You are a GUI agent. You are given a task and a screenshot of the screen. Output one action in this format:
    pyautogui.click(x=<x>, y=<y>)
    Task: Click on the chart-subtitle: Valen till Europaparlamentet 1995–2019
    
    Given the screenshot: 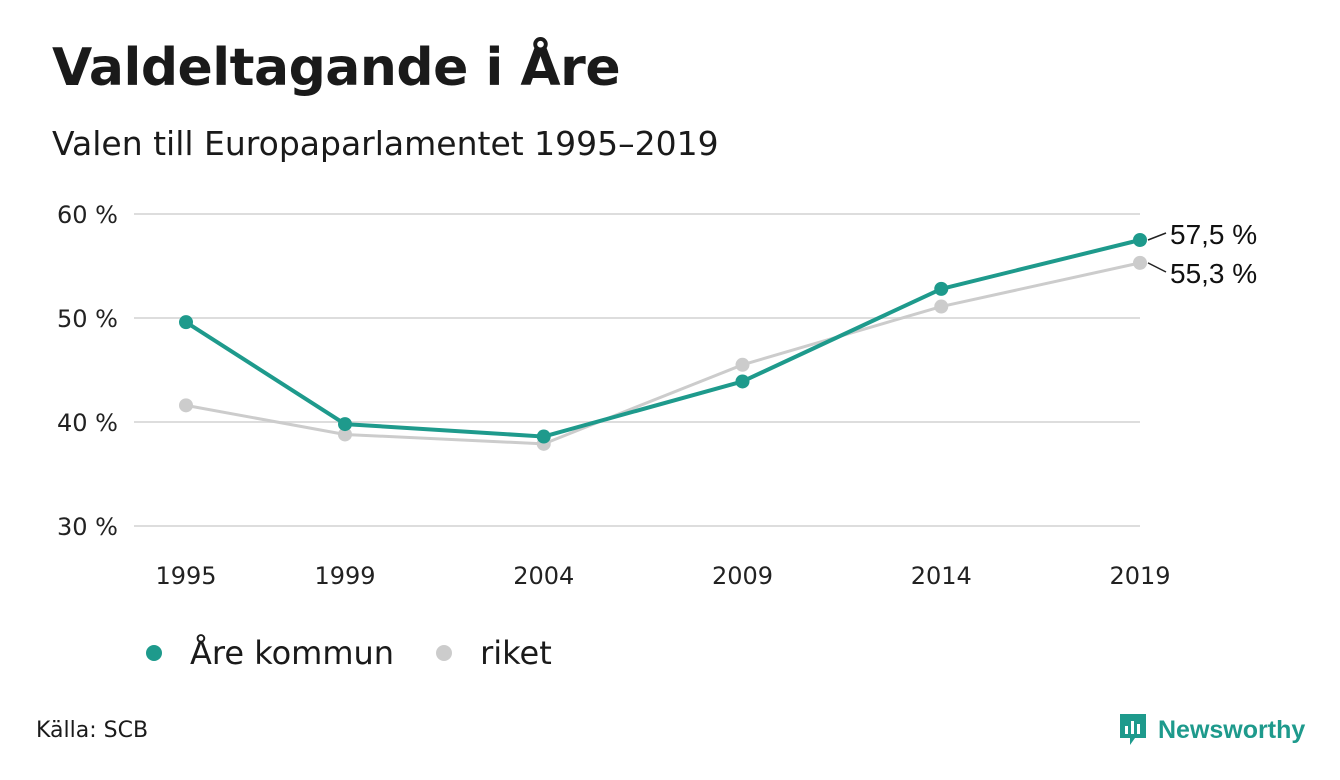 What is the action you would take?
    pyautogui.click(x=385, y=143)
    